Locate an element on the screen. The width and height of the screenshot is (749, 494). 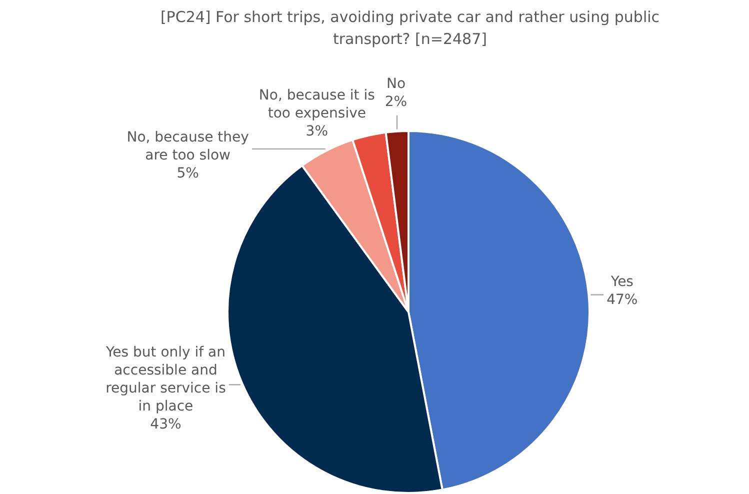
data-label: 47% is located at coordinates (622, 300).